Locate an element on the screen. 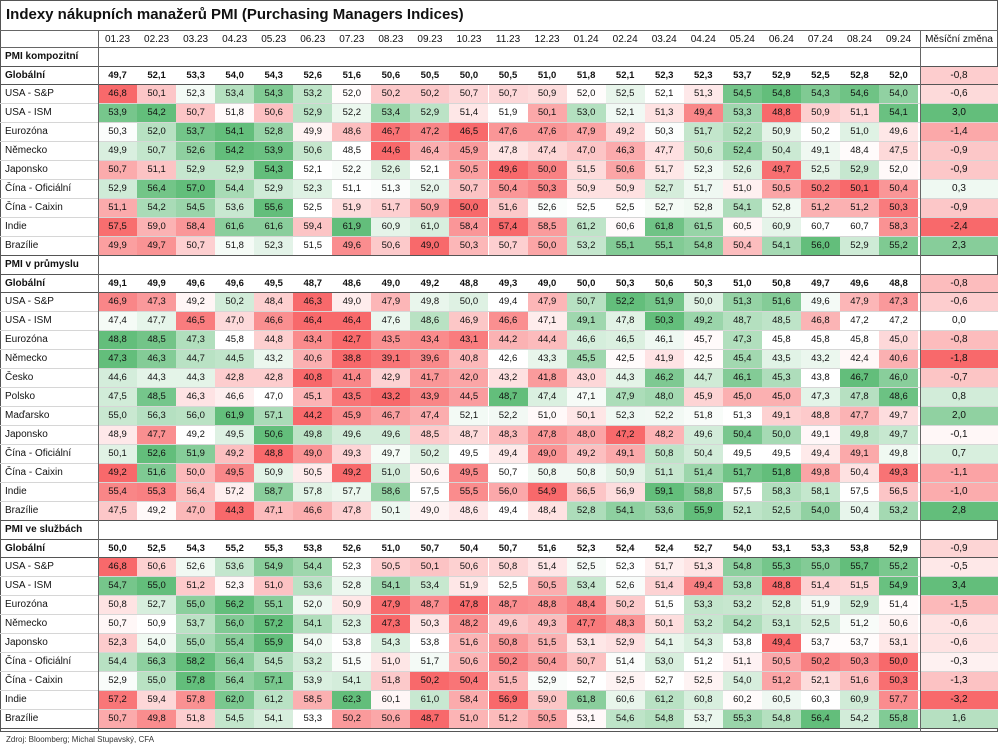 The width and height of the screenshot is (1000, 747). value-cell: 46,0 is located at coordinates (899, 378).